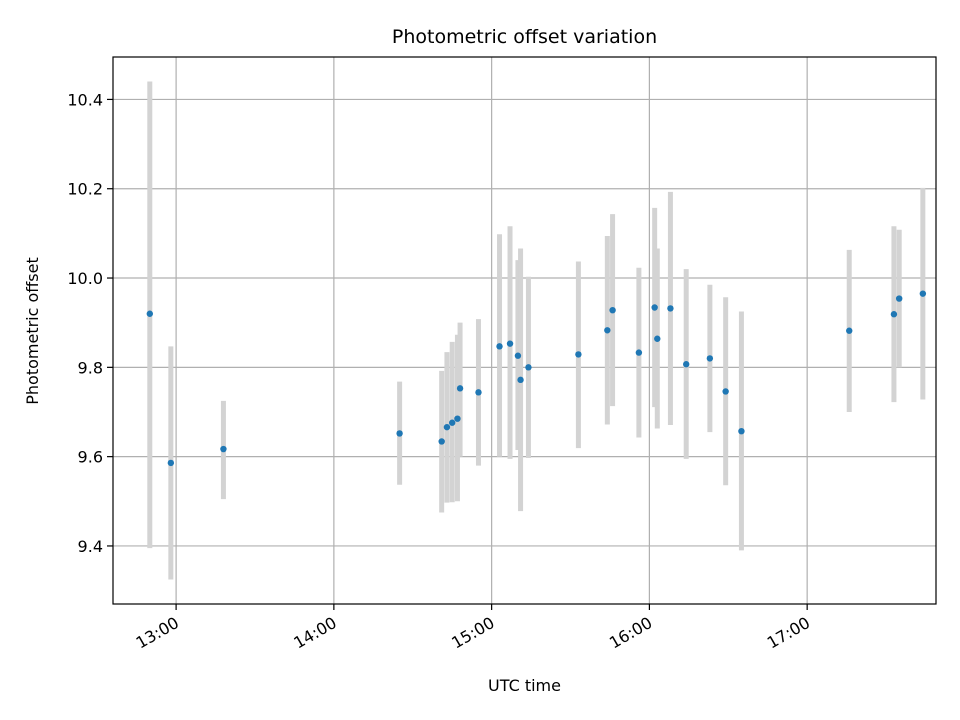 The height and width of the screenshot is (720, 960). Describe the element at coordinates (630, 633) in the screenshot. I see `x-tick-label: 16:00` at that location.